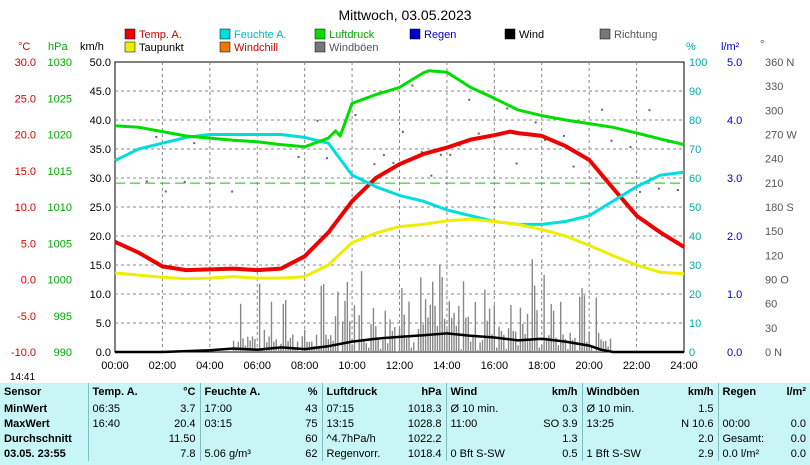 The image size is (810, 465). I want to click on wind-tick-label: 45.0, so click(100, 92).